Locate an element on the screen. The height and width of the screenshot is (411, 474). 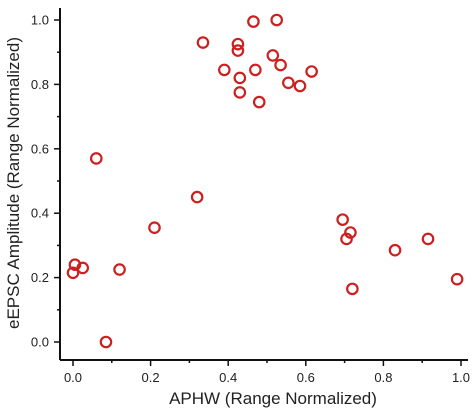
x-tick-label: 1.0 is located at coordinates (461, 377).